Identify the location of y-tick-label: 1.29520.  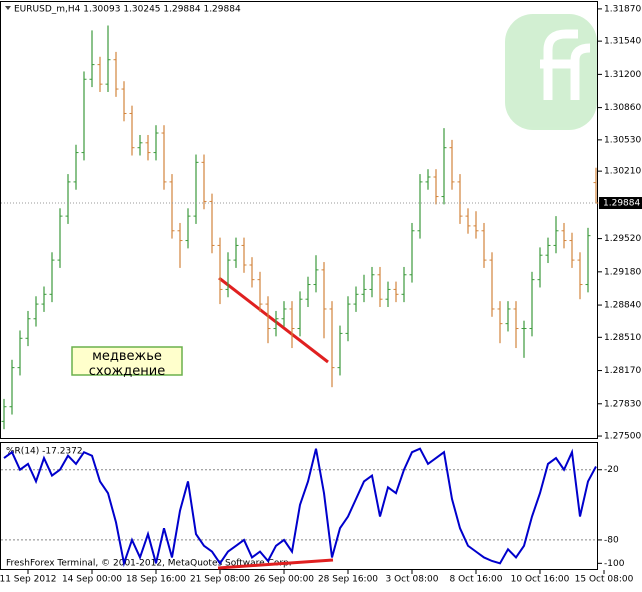
(622, 239).